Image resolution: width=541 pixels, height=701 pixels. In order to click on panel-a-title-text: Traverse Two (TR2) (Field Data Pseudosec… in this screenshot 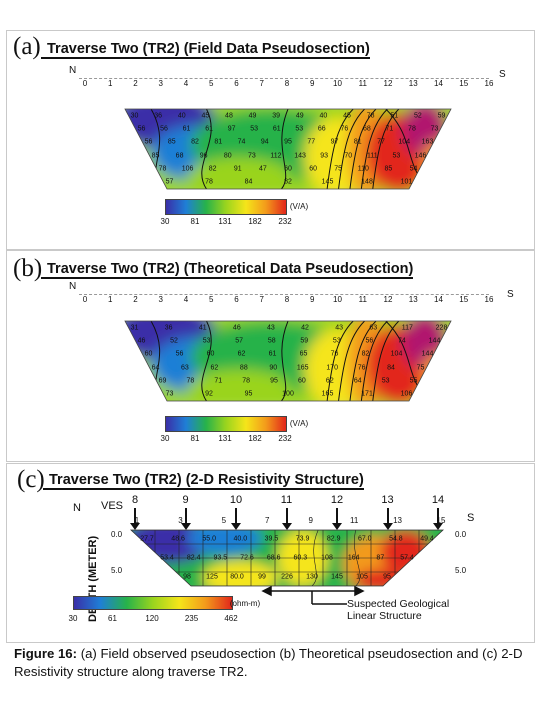, I will do `click(208, 49)`.